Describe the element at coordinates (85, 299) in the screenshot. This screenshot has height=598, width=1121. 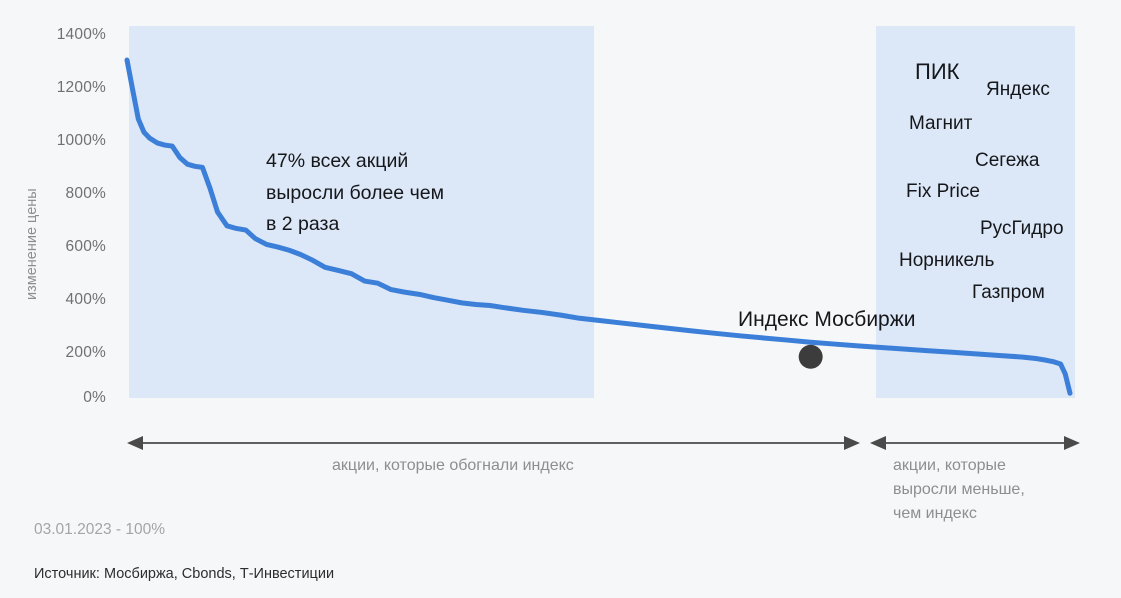
I see `y-tick-400: 400%` at that location.